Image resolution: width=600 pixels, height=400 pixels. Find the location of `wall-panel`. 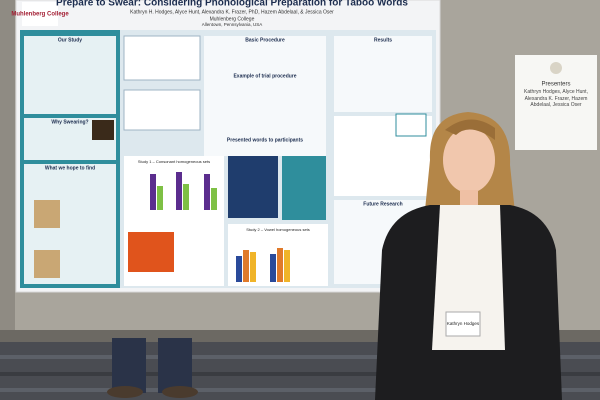

wall-panel is located at coordinates (7, 172).